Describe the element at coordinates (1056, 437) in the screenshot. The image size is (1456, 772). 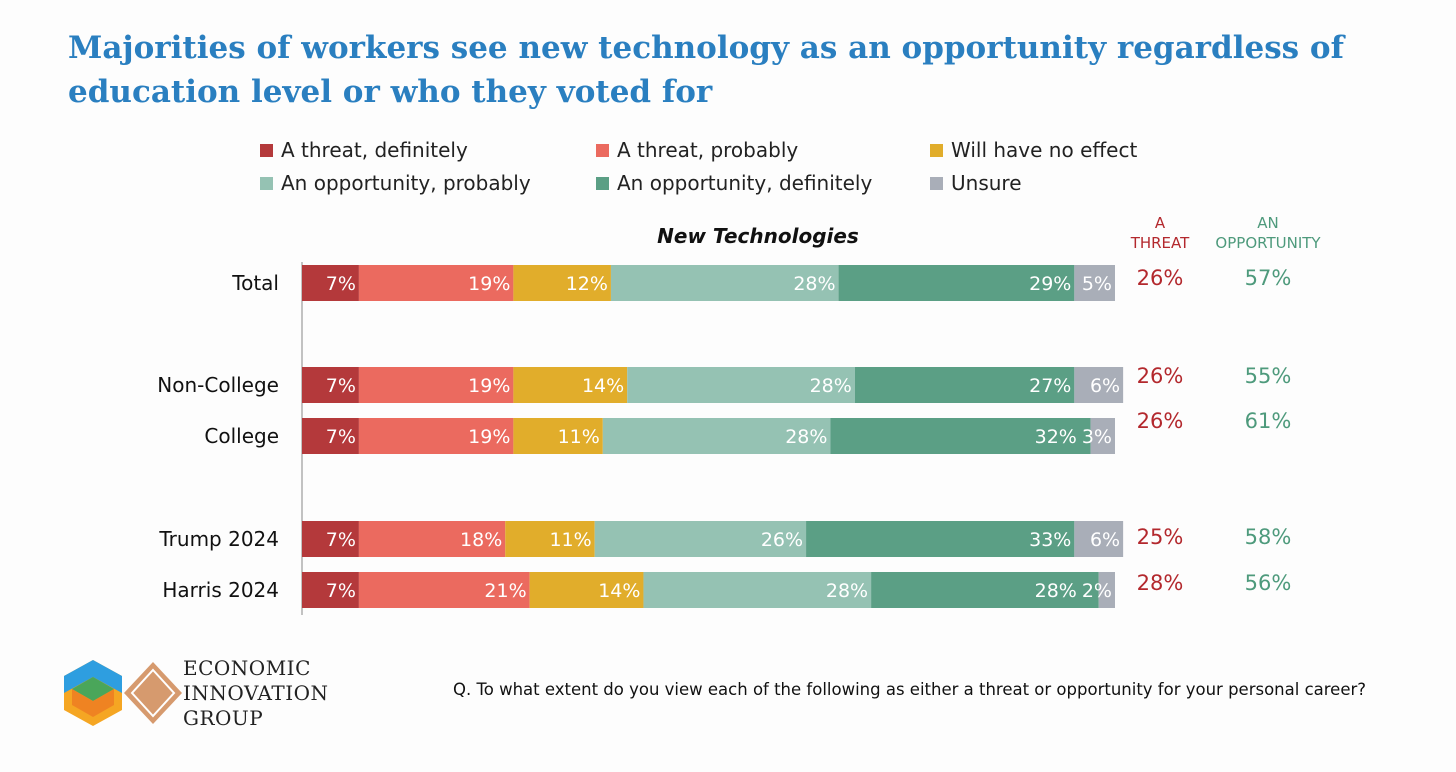
I see `bar-value-label: 32%` at that location.